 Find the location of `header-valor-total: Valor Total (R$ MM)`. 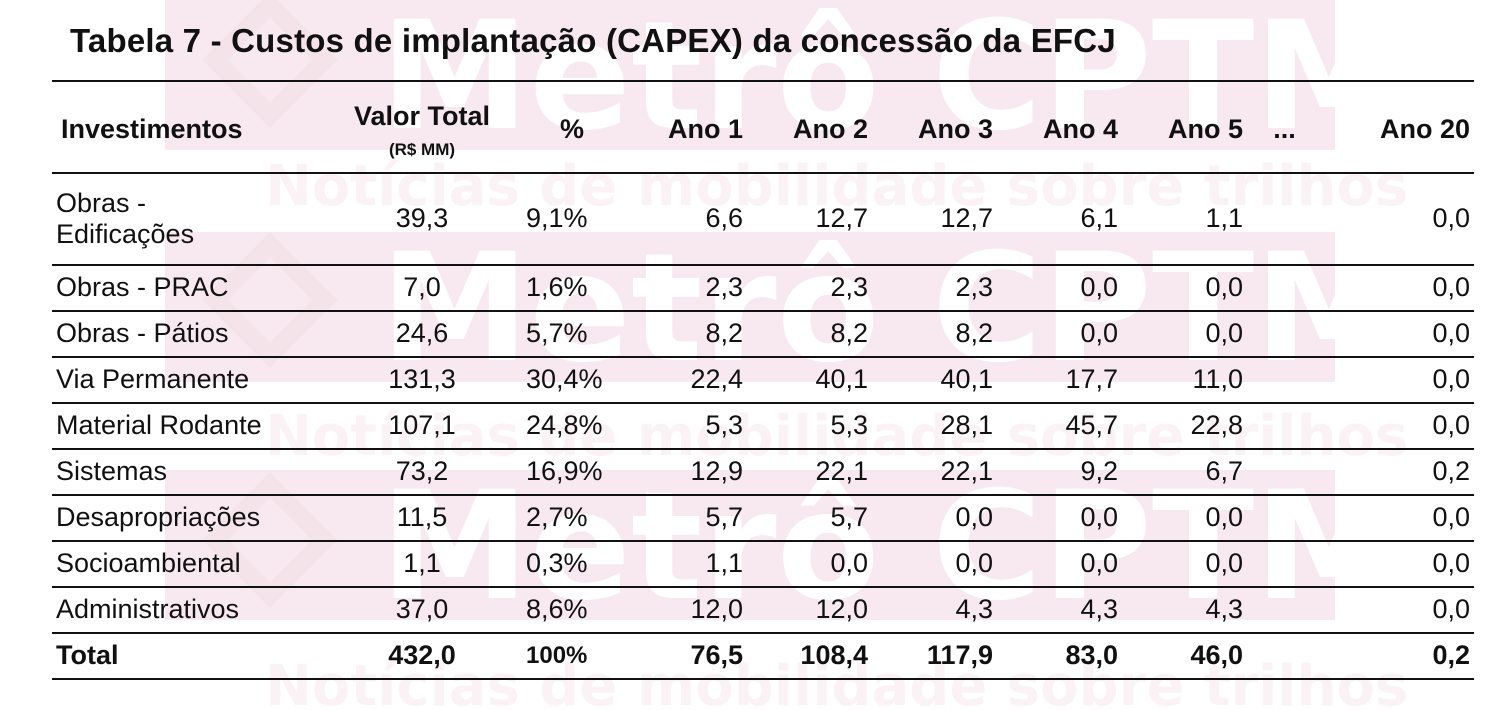

header-valor-total: Valor Total (R$ MM) is located at coordinates (422, 127).